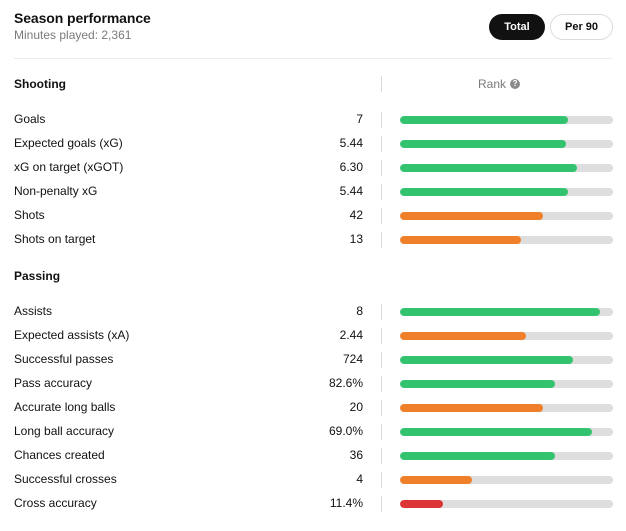  What do you see at coordinates (73, 35) in the screenshot?
I see `minutes-played: Minutes played: 2,361` at bounding box center [73, 35].